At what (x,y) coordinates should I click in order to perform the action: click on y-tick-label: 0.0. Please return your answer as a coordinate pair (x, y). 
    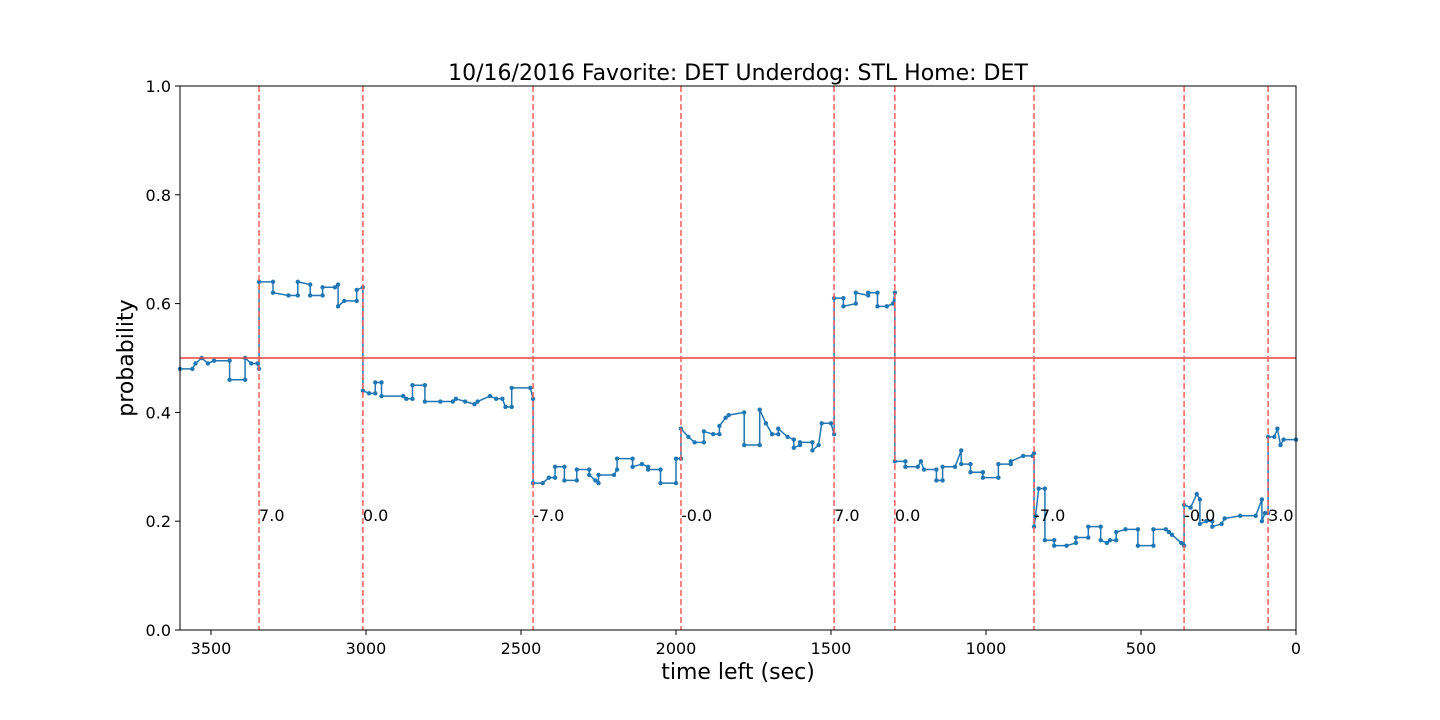
    Looking at the image, I should click on (158, 630).